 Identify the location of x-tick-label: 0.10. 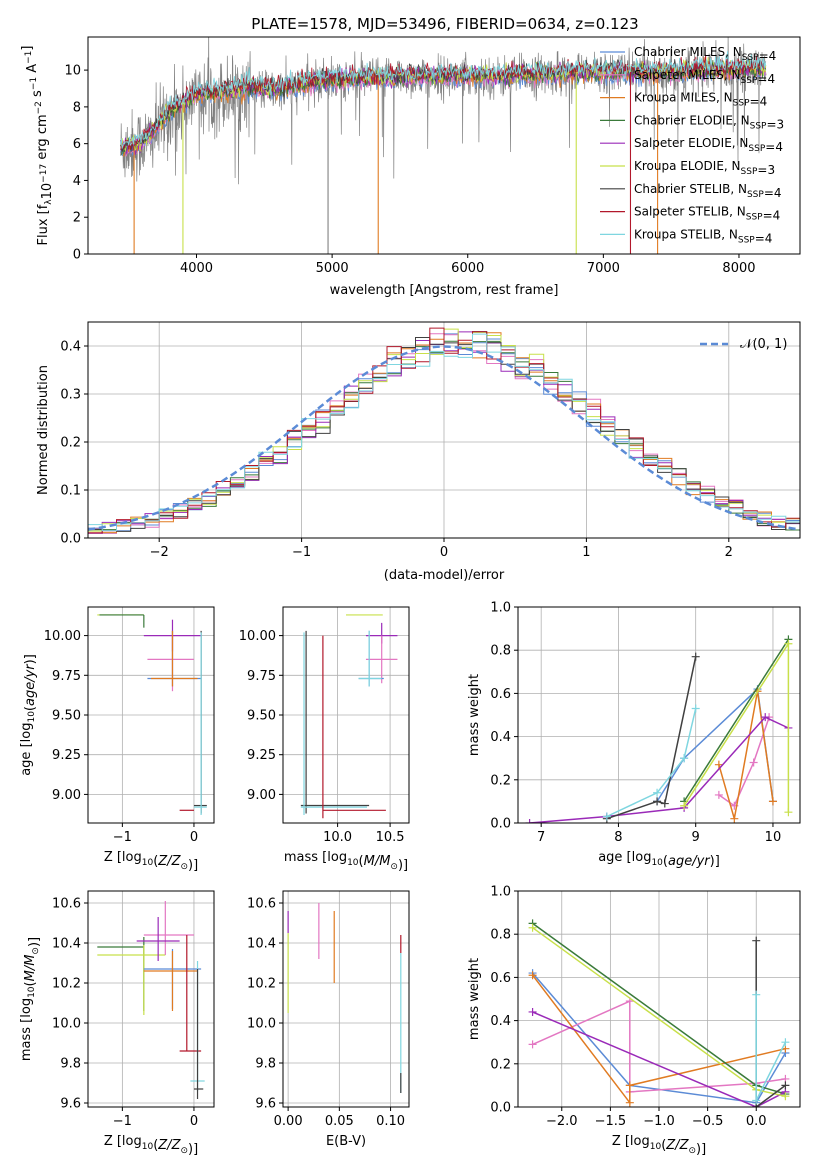
(390, 1121).